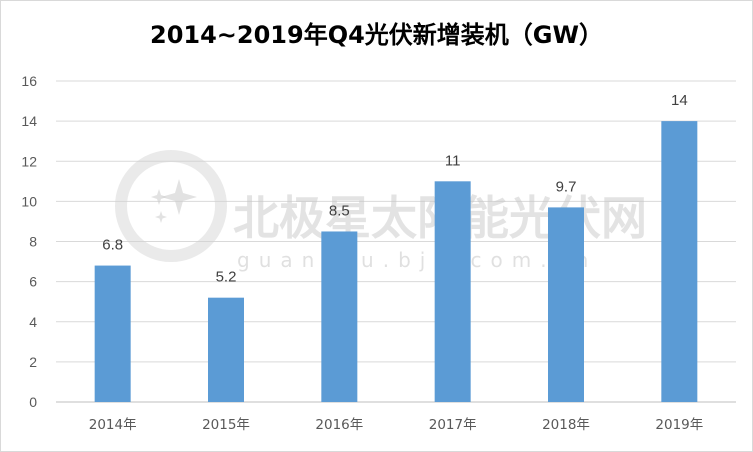 This screenshot has width=753, height=452. I want to click on data-label: 9.7, so click(566, 186).